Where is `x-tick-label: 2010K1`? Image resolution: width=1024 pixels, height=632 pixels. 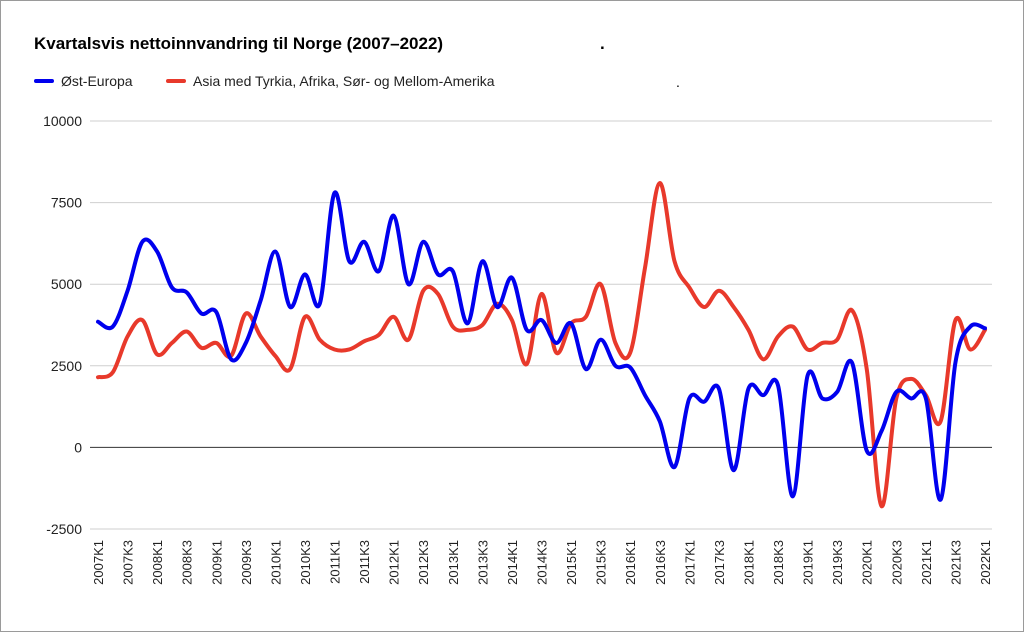
x-tick-label: 2010K1 is located at coordinates (275, 562).